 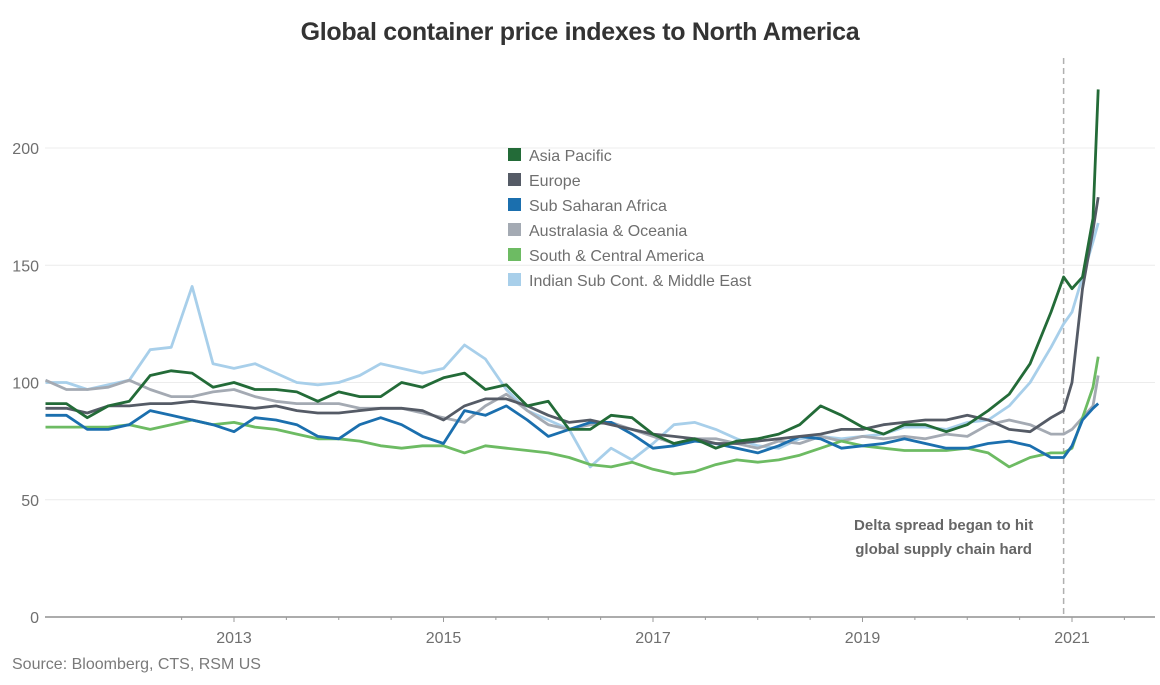 I want to click on x-axis: 2013 2015 2017 2019 2021, so click(x=600, y=631).